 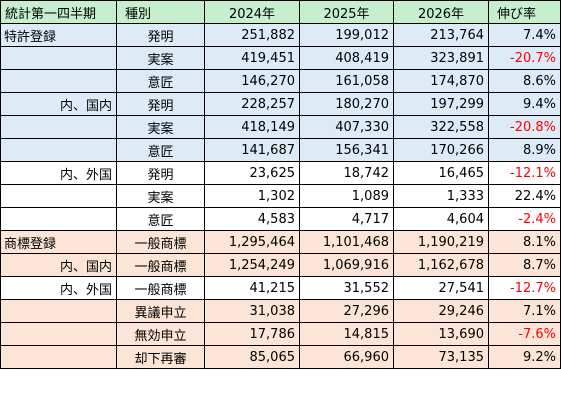 What do you see at coordinates (58, 242) in the screenshot?
I see `group-cell: 商標登録` at bounding box center [58, 242].